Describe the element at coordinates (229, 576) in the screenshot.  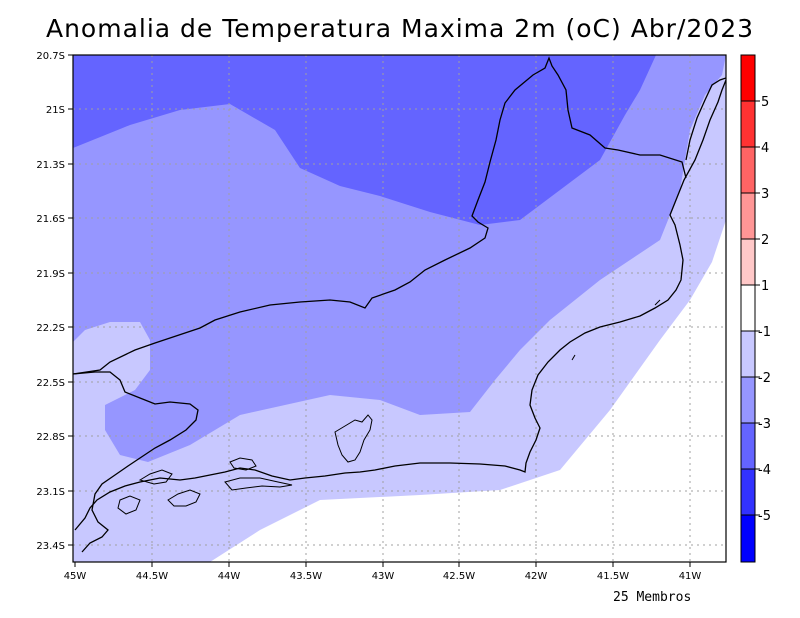
I see `lon-label: 44W` at that location.